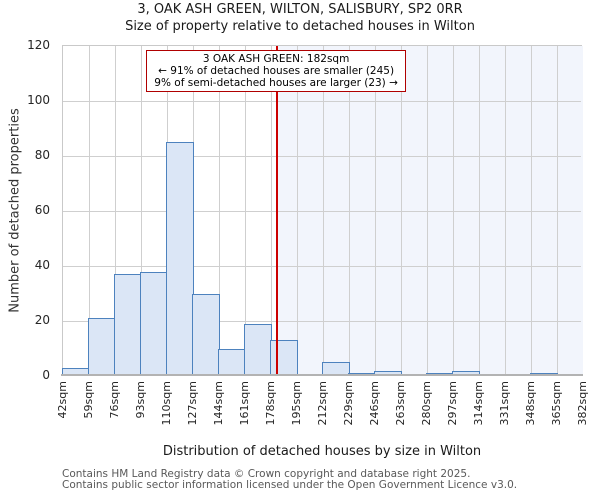 This screenshot has height=500, width=600. Describe the element at coordinates (270, 403) in the screenshot. I see `x-tick-label: 178sqm` at that location.